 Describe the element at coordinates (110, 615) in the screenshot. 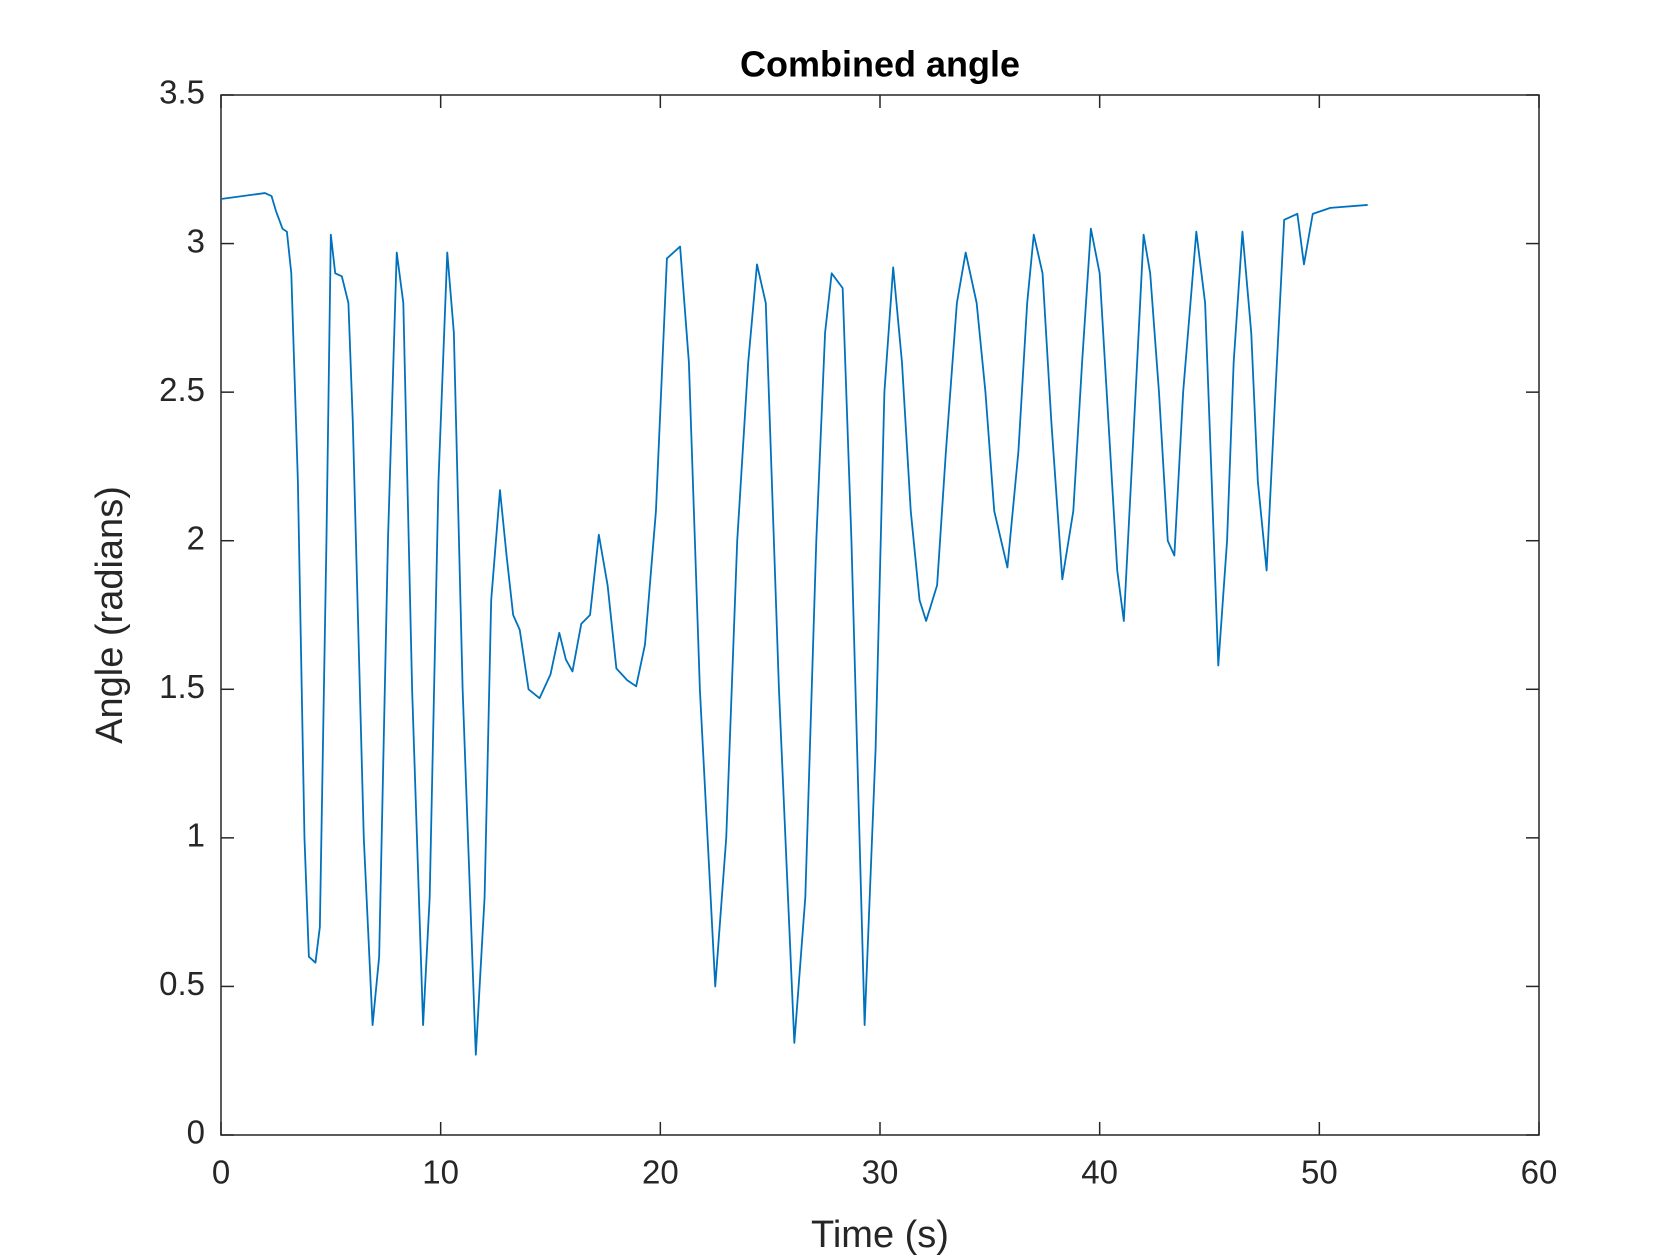

I see `y-axis-label: Angle (radians)` at that location.